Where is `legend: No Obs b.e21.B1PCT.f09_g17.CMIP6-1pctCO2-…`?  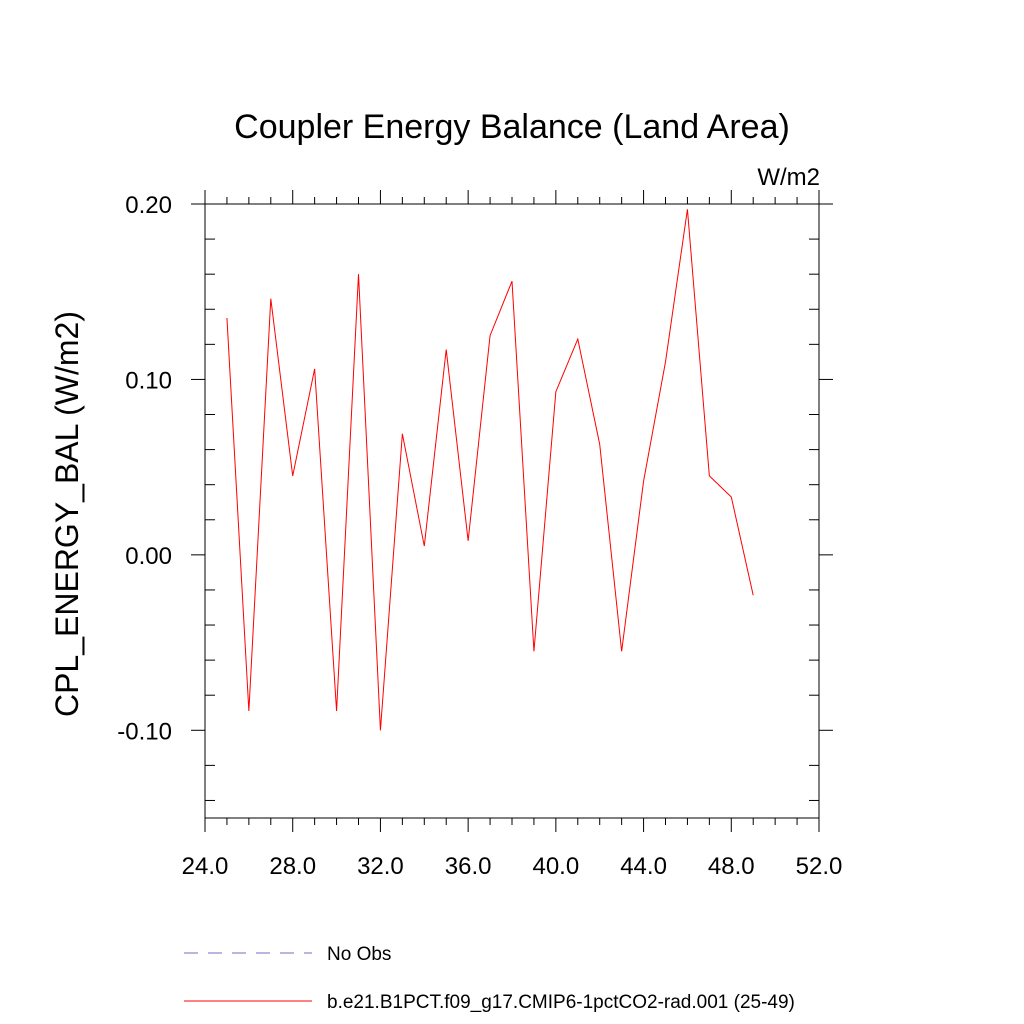 legend: No Obs b.e21.B1PCT.f09_g17.CMIP6-1pctCO2-… is located at coordinates (489, 978).